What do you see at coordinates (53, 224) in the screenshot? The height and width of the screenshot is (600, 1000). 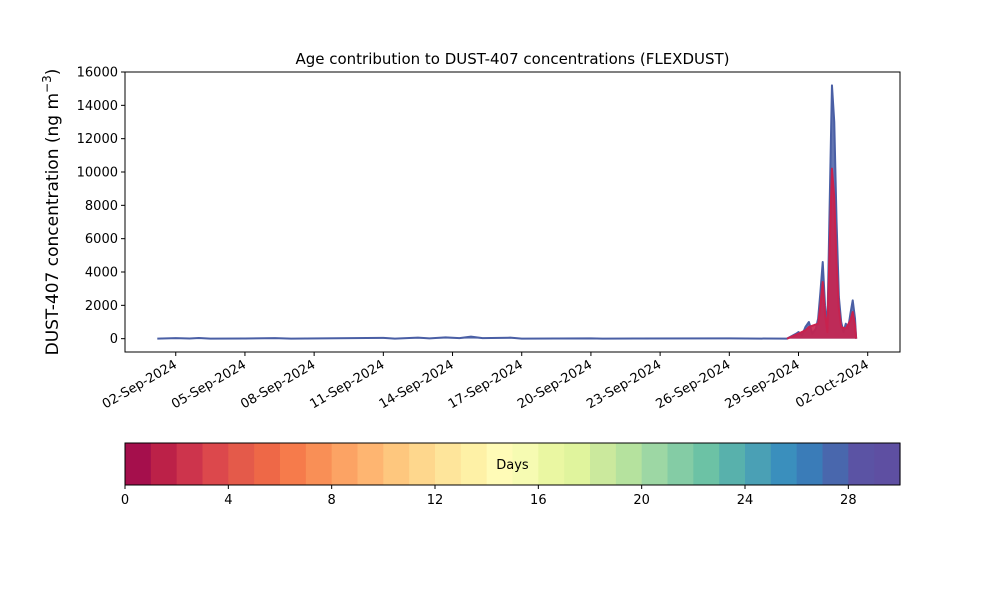 I see `y-axis-label-main: DUST-407 concentration (ng m` at bounding box center [53, 224].